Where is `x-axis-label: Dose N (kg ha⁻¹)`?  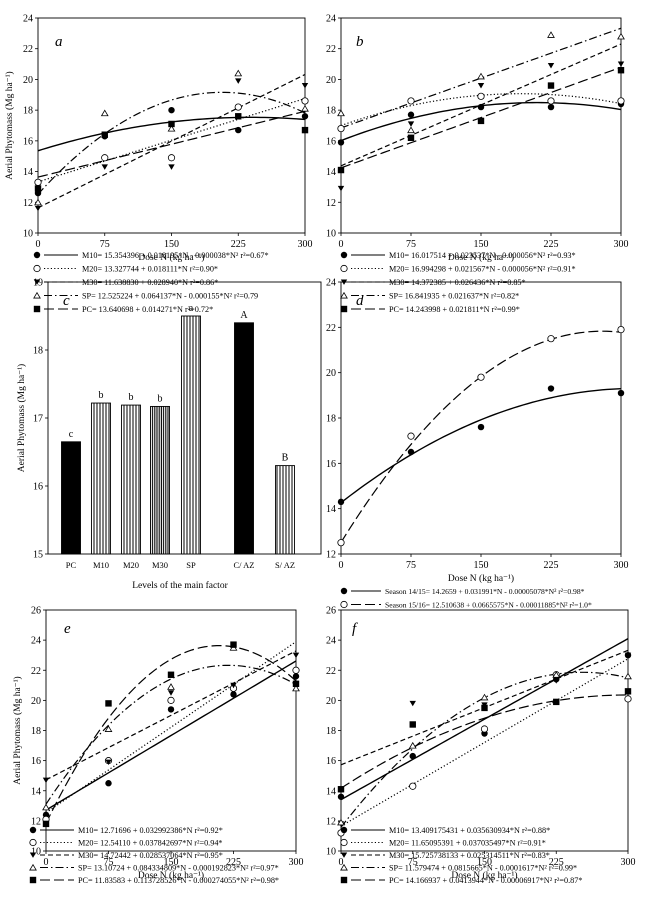 x-axis-label: Dose N (kg ha⁻¹) is located at coordinates (171, 257).